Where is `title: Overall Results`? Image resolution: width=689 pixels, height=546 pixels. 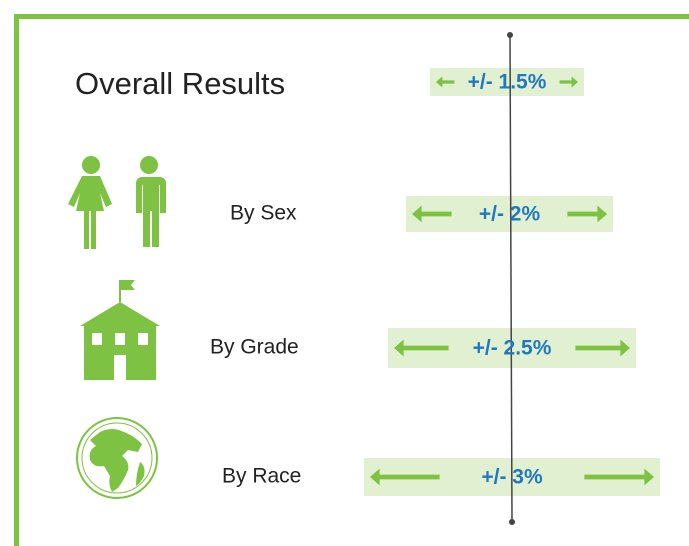
title: Overall Results is located at coordinates (180, 83).